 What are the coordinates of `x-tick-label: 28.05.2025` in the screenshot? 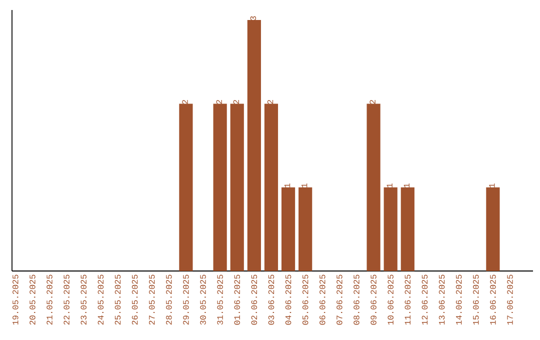 It's located at (169, 299).